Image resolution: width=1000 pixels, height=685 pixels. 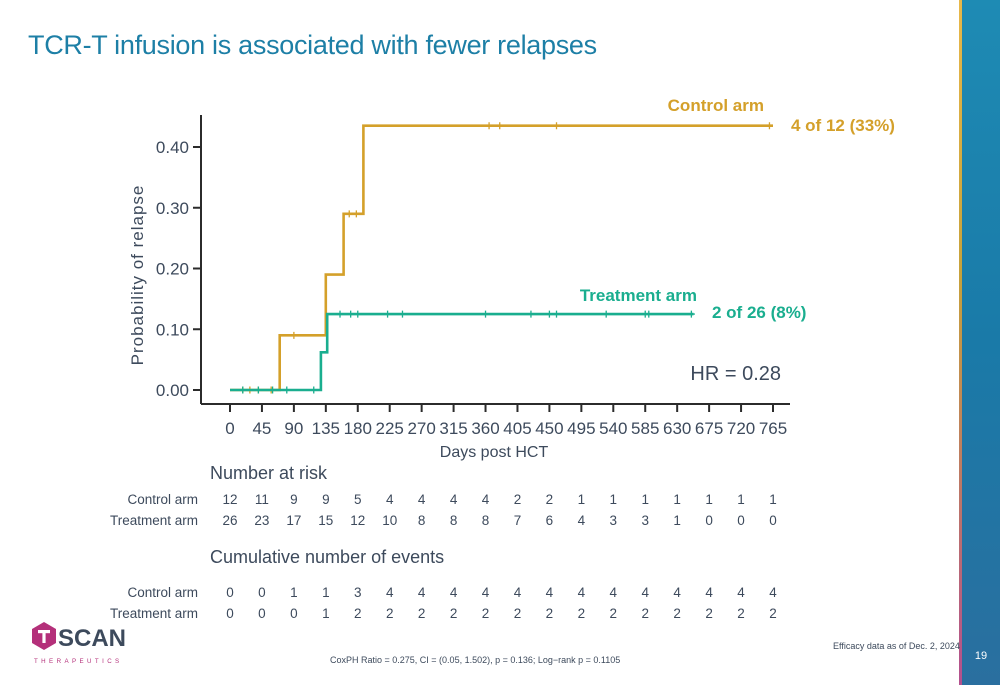 What do you see at coordinates (549, 428) in the screenshot?
I see `x-tick-label: 450` at bounding box center [549, 428].